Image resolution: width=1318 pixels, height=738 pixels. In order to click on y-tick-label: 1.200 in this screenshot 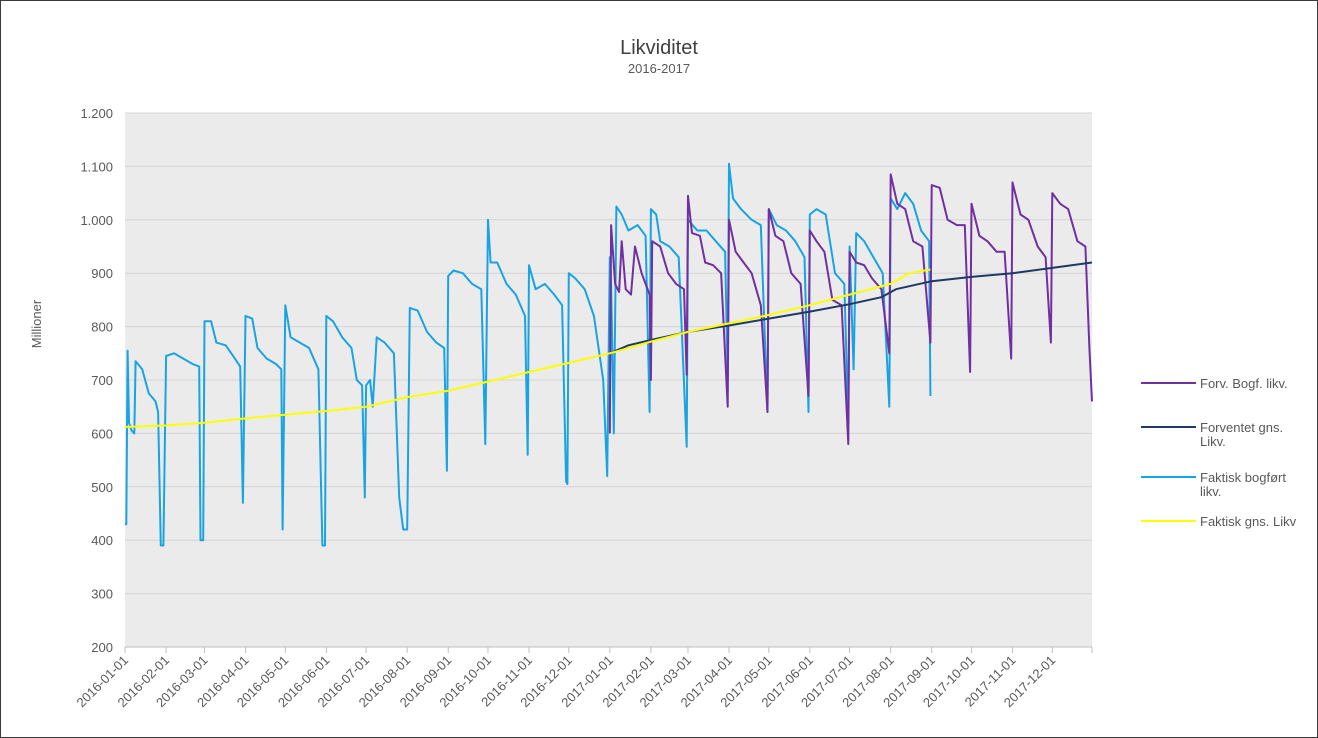, I will do `click(96, 113)`.